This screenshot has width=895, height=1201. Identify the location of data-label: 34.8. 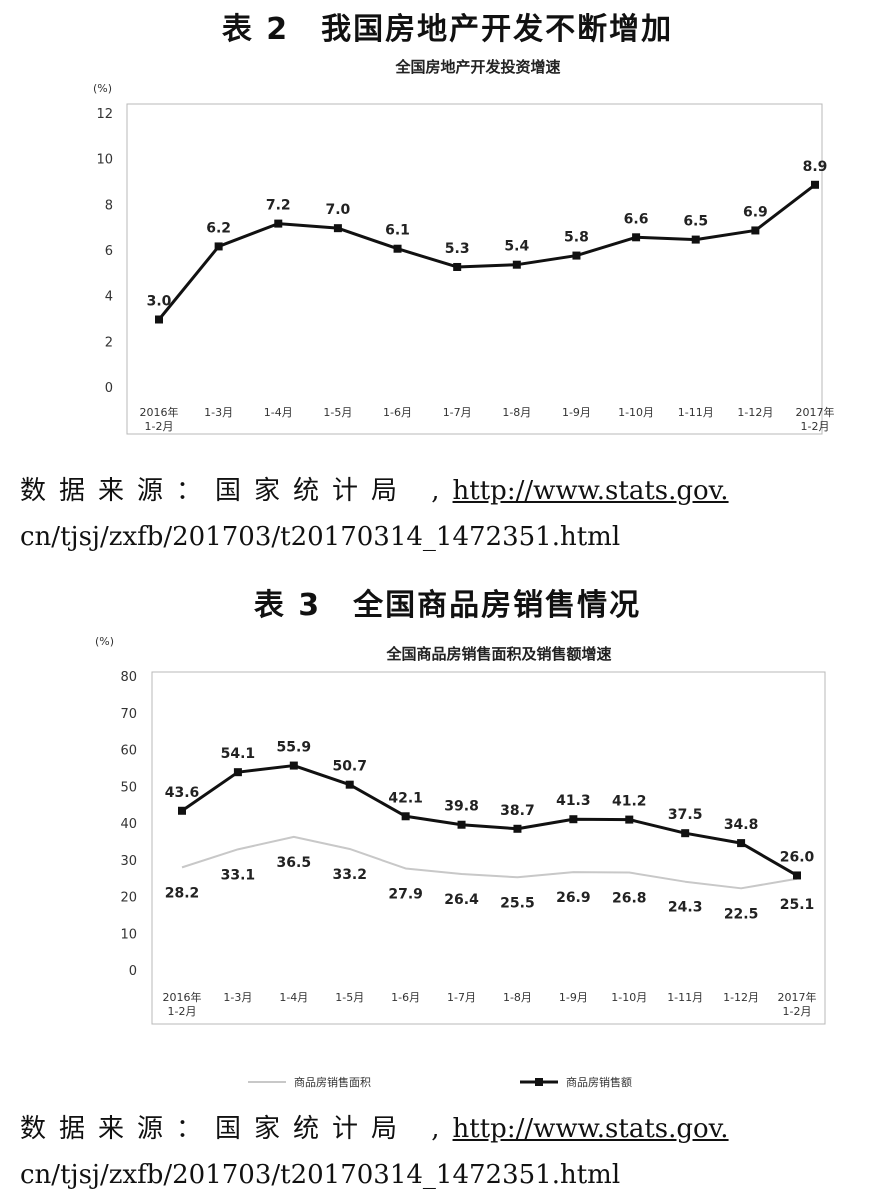
(741, 825).